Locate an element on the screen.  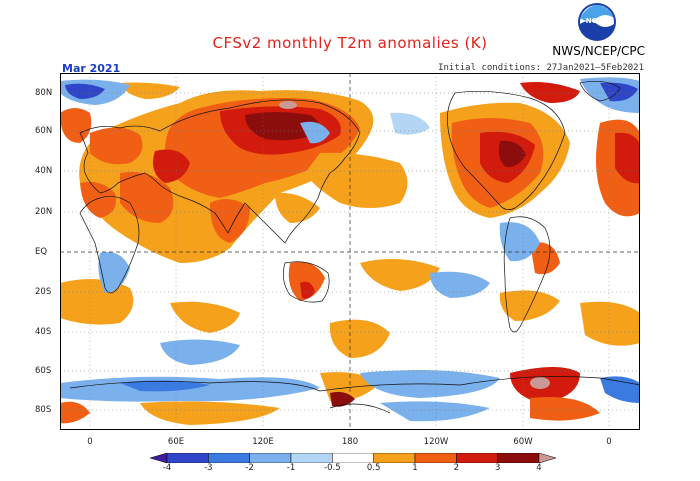
warm-anomaly-north-pacific is located at coordinates (356, 180).